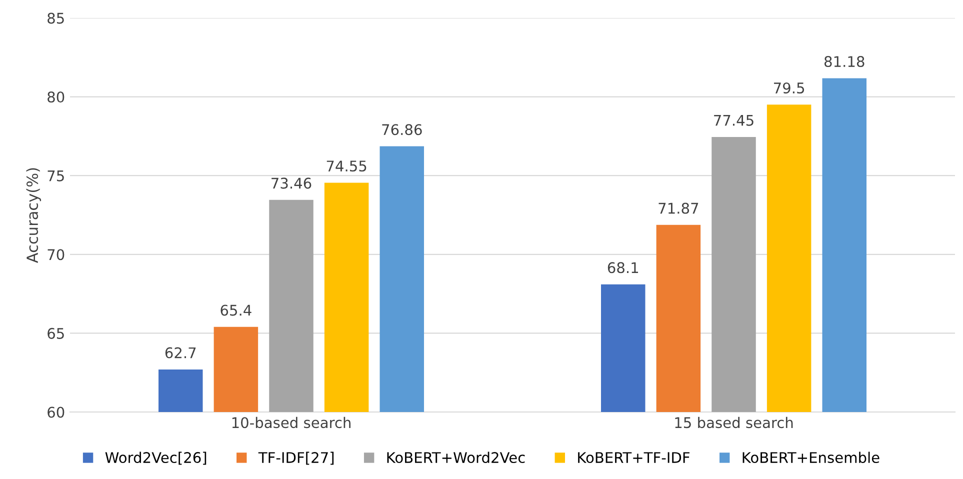 The image size is (963, 479). Describe the element at coordinates (346, 166) in the screenshot. I see `data-label: 74.55` at that location.